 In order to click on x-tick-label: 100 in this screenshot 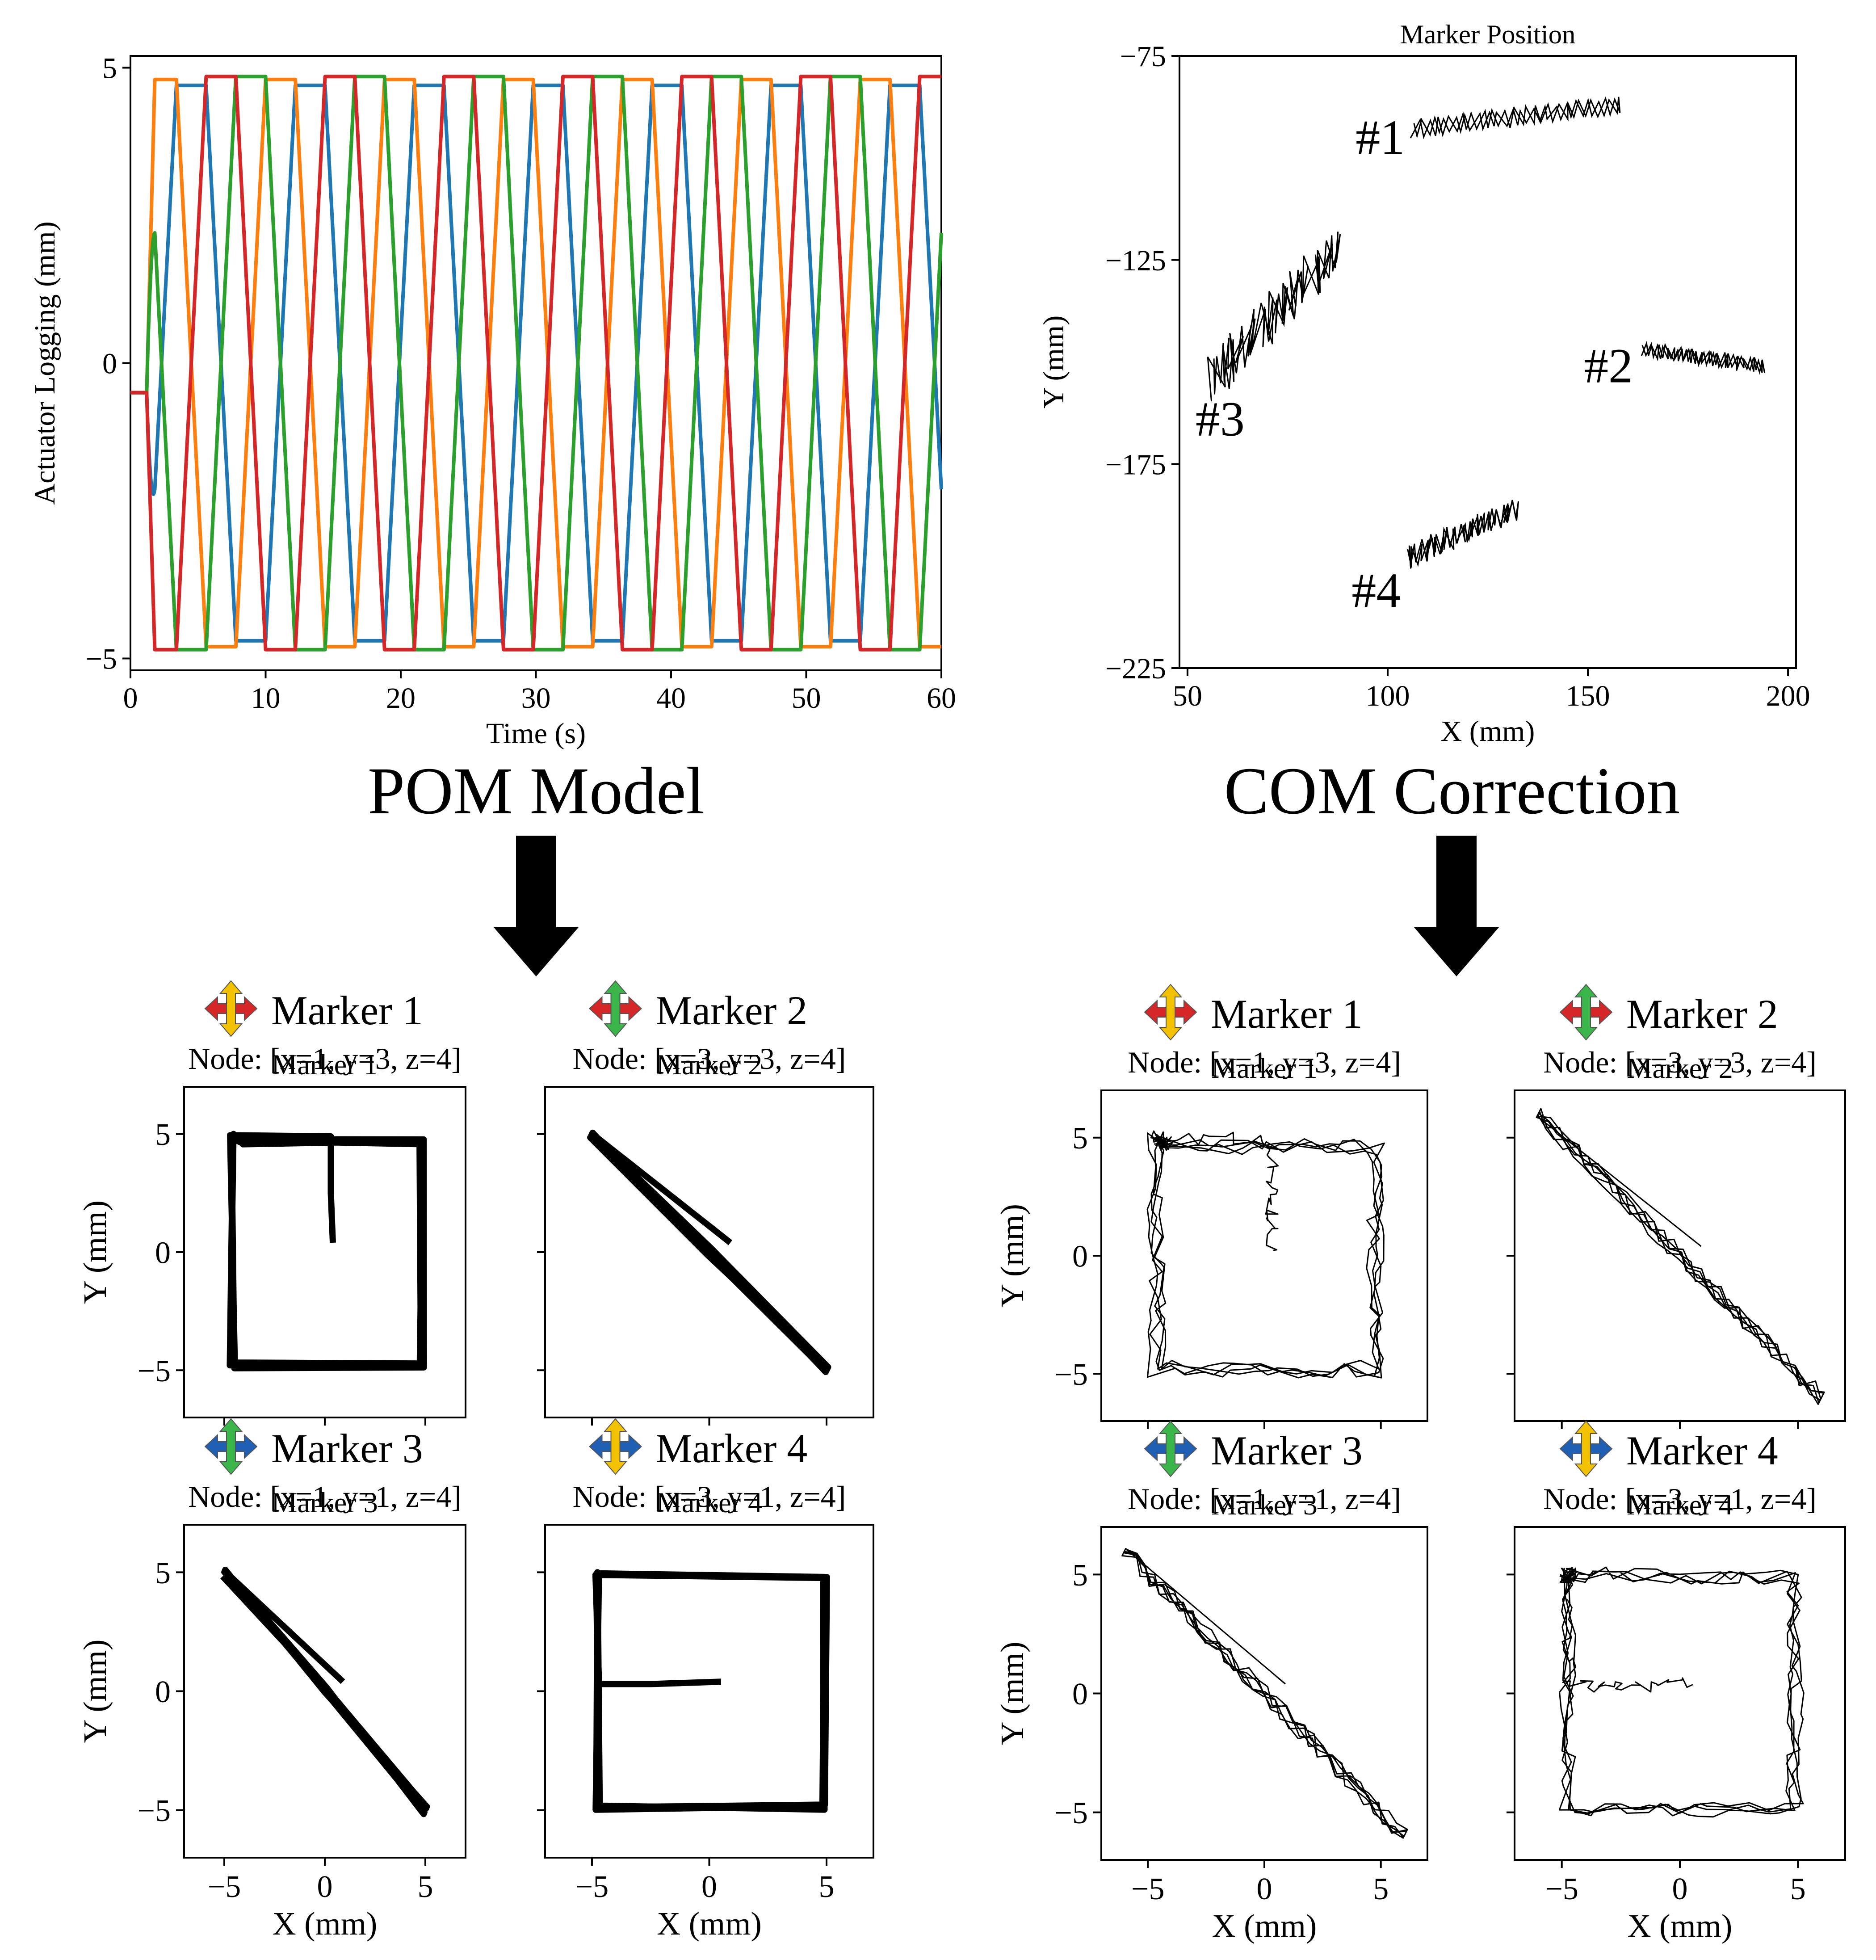, I will do `click(1387, 696)`.